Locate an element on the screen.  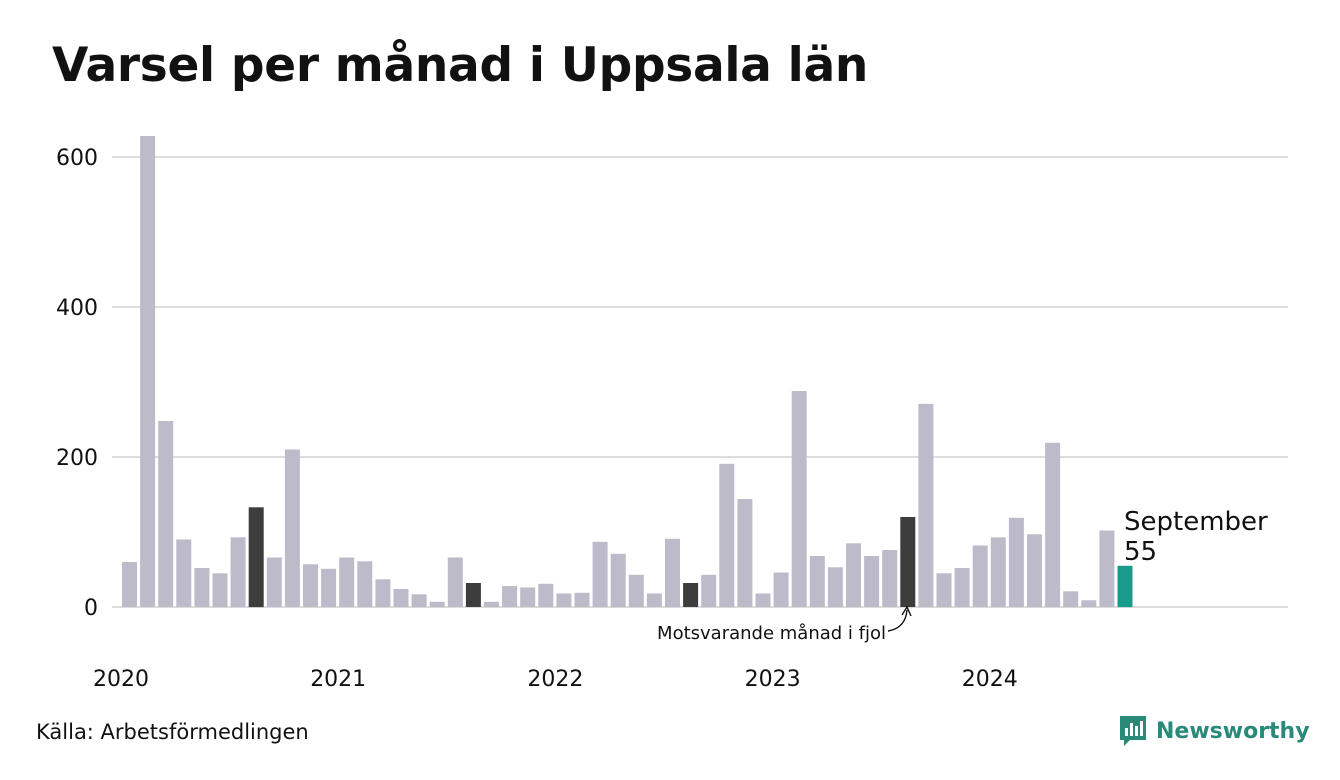
brand-logo: Newsworthy is located at coordinates (1214, 731).